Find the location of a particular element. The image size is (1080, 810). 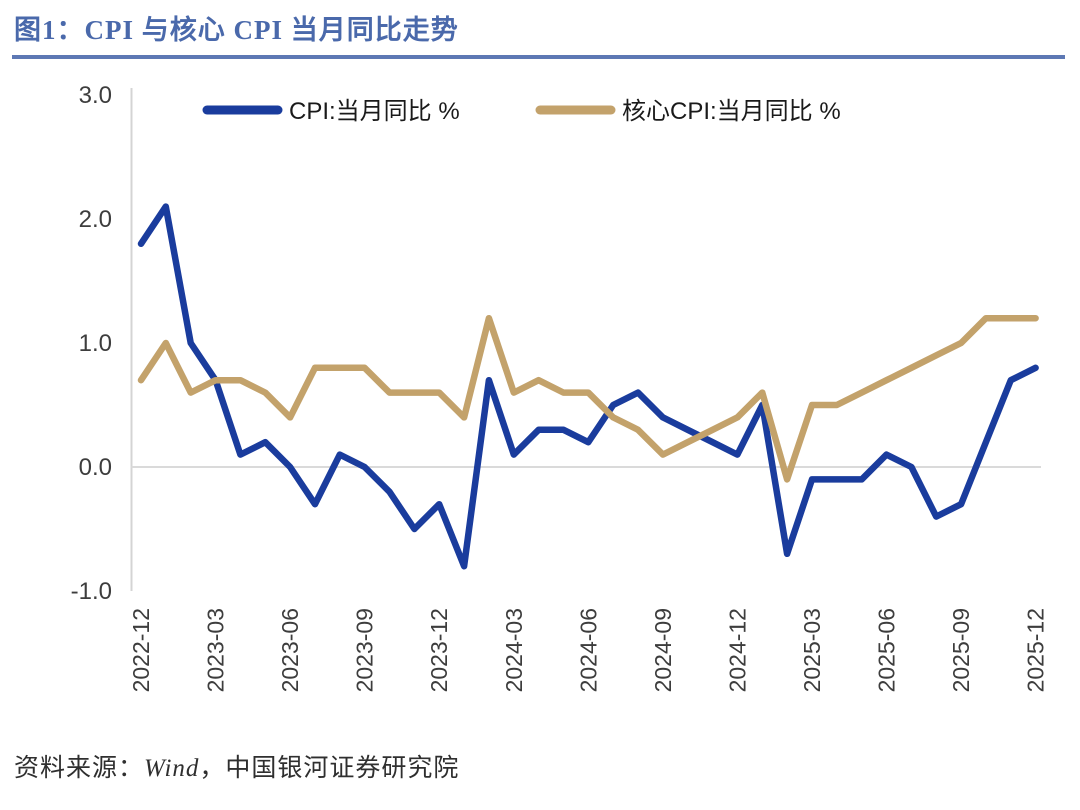

x-axis-tick-label: 2023-09 is located at coordinates (365, 650).